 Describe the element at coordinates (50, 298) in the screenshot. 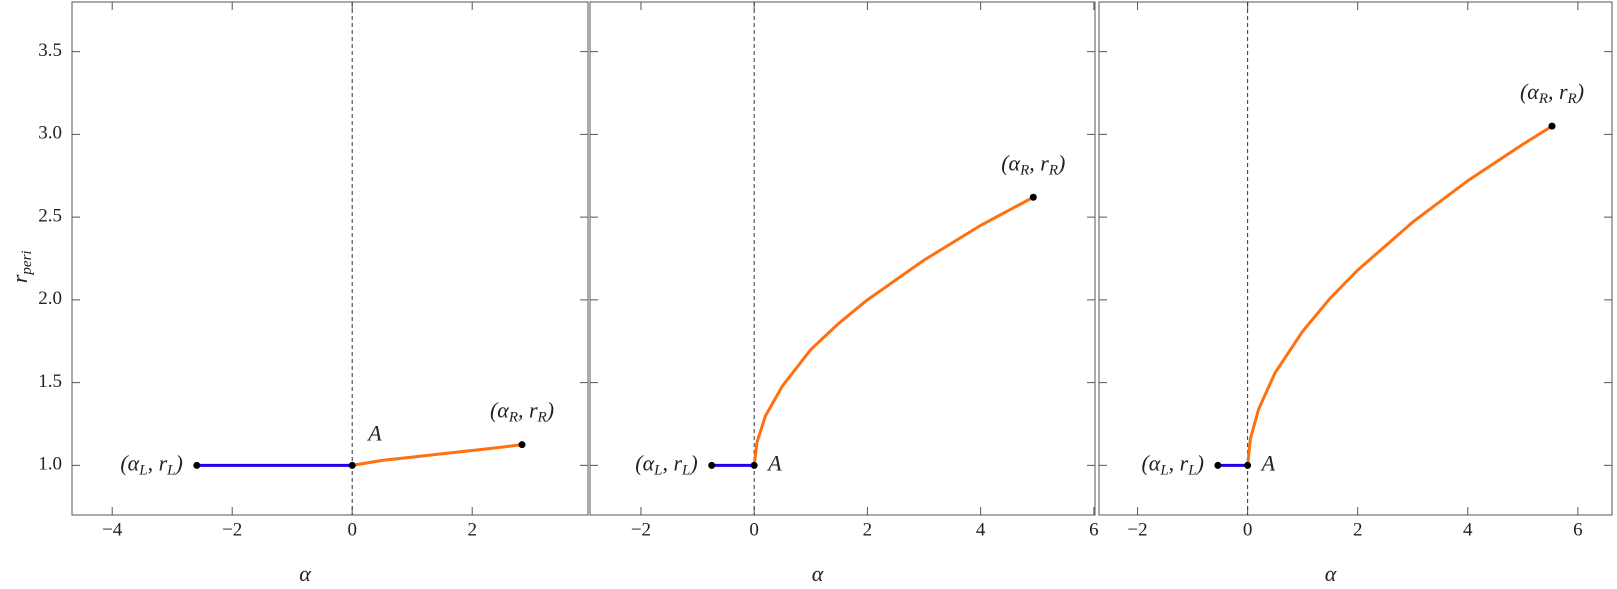

I see `y-tick-label: 2.0` at that location.